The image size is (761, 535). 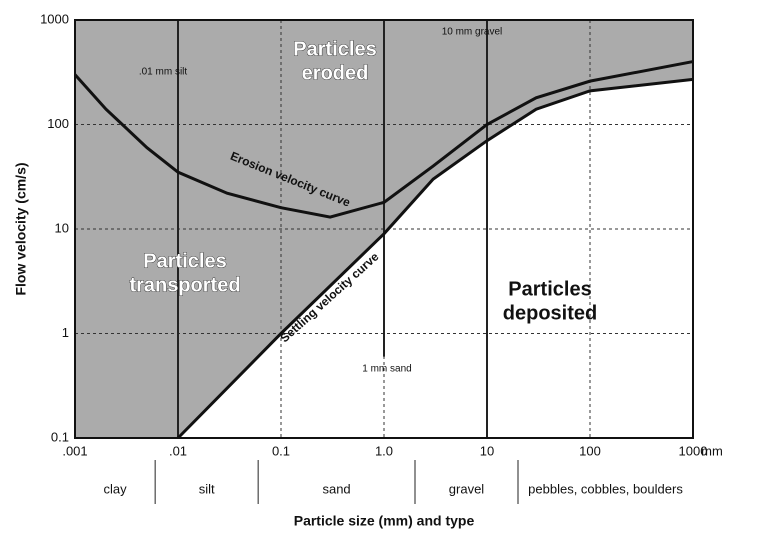 What do you see at coordinates (163, 72) in the screenshot?
I see `annotation: .01 mm silt` at bounding box center [163, 72].